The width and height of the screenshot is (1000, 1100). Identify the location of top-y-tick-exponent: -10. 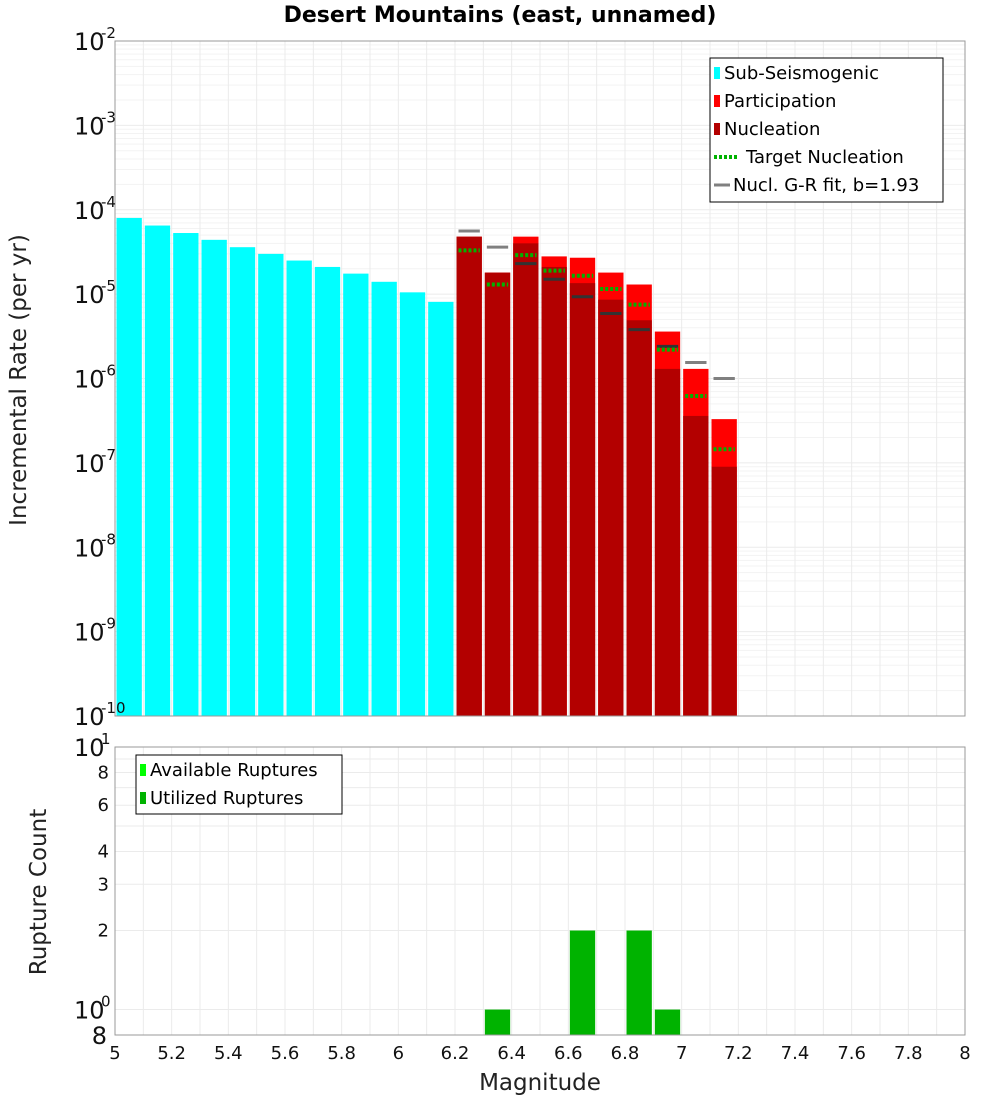
(113, 708).